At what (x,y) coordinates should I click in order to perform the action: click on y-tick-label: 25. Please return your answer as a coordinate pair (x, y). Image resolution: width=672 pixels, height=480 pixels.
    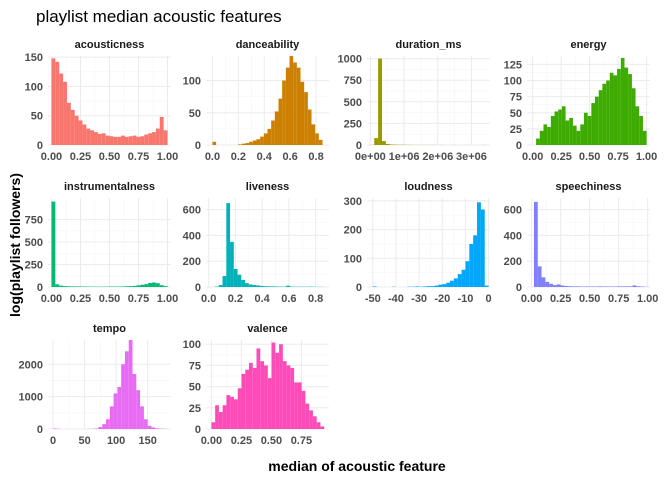
    Looking at the image, I should click on (516, 130).